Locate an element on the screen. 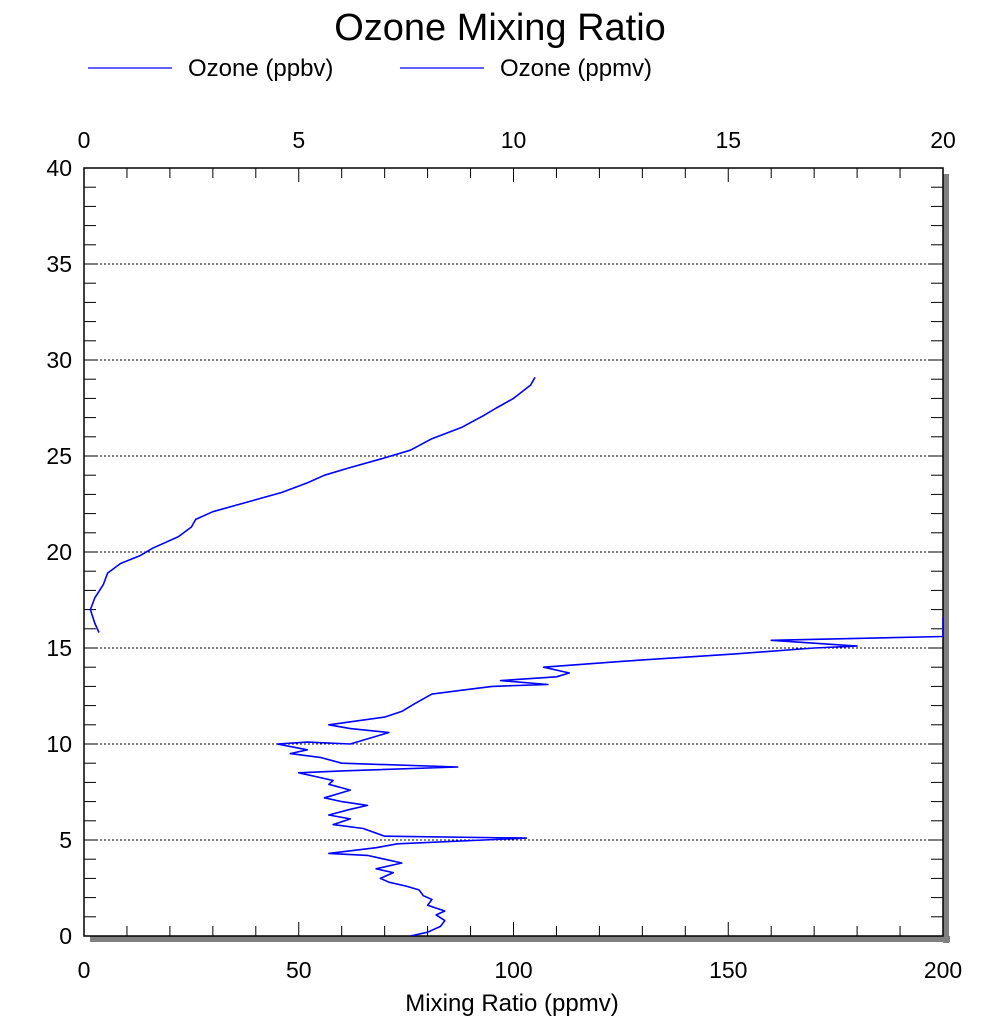 The width and height of the screenshot is (1000, 1026). legend-label: Ozone (ppmv) is located at coordinates (576, 68).